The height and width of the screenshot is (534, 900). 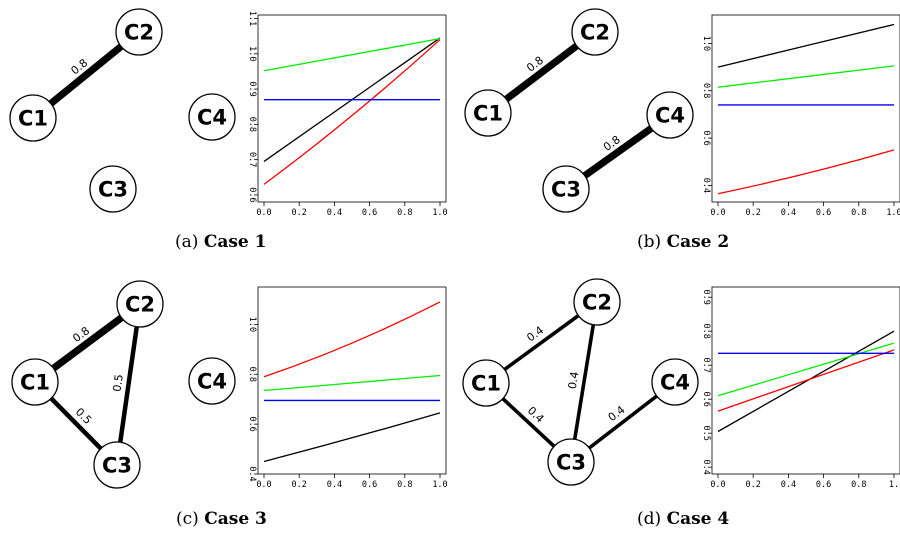 What do you see at coordinates (190, 519) in the screenshot?
I see `caption-prefix: (c)` at bounding box center [190, 519].